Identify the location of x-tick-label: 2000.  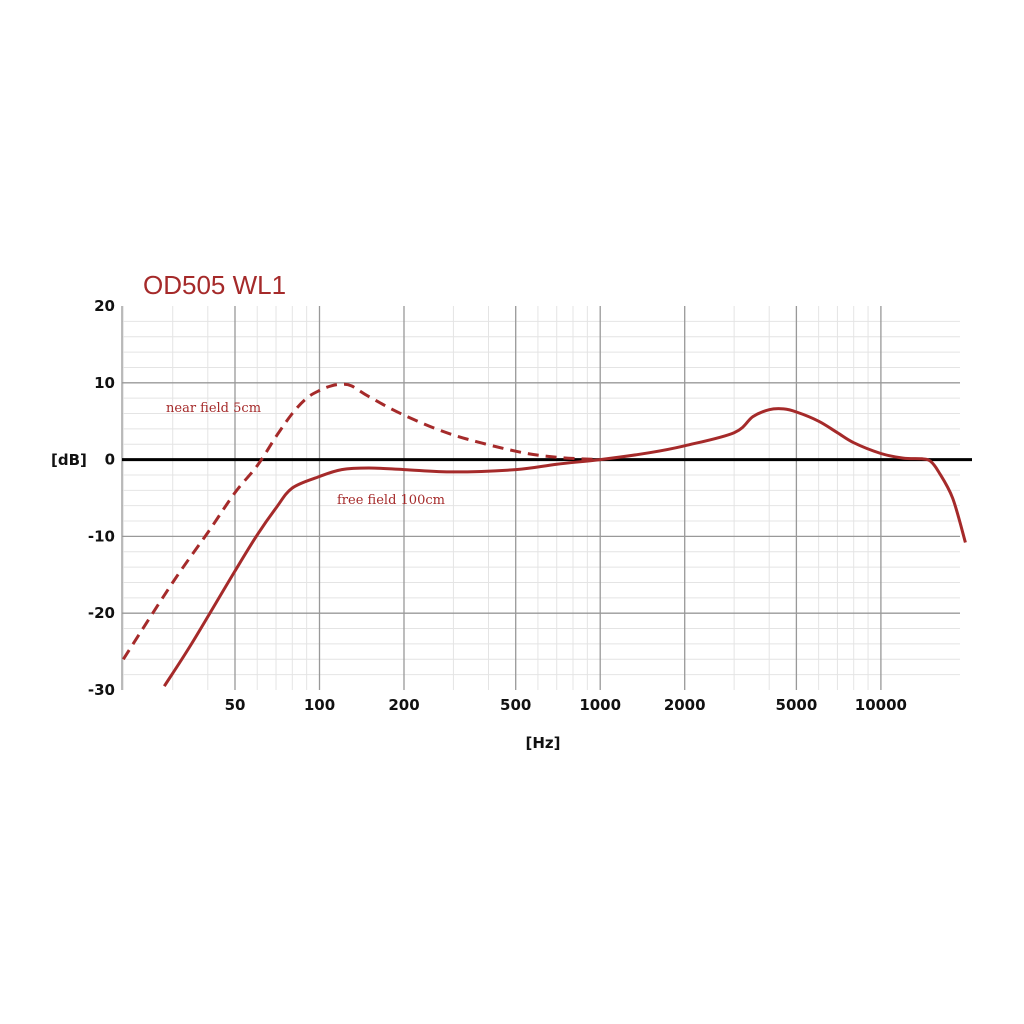
(685, 705).